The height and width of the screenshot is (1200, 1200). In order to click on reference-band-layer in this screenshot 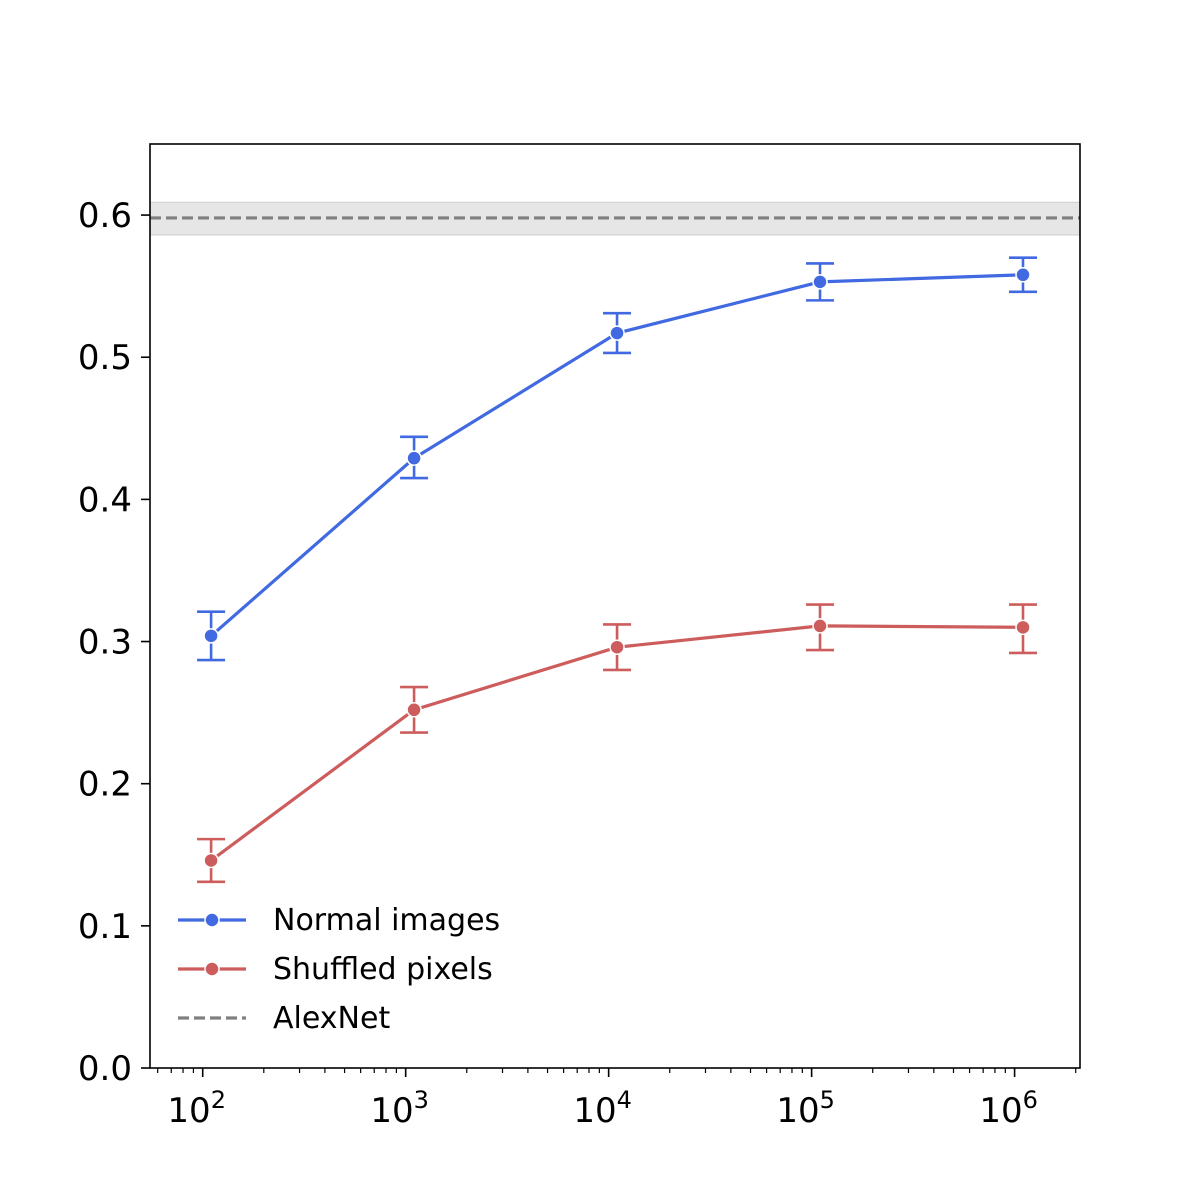, I will do `click(615, 218)`.